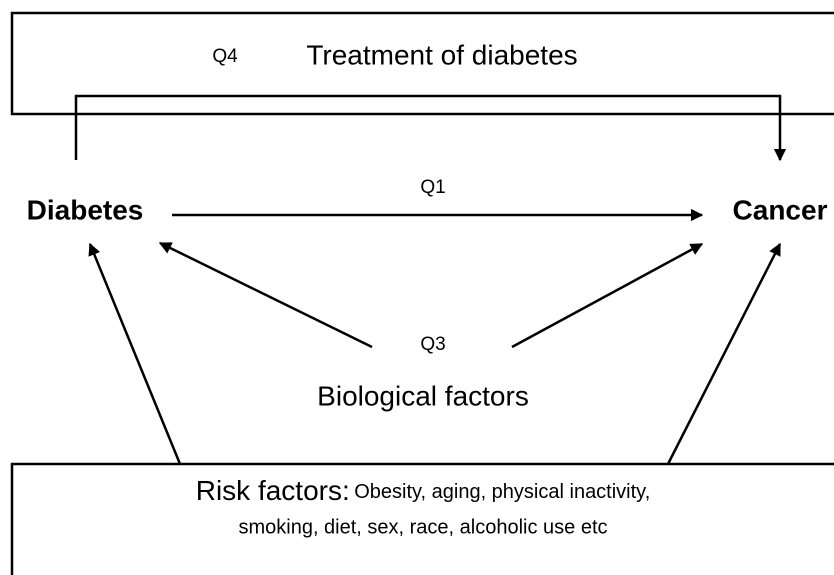  Describe the element at coordinates (265, 295) in the screenshot. I see `bio-to-diabetes-arrow` at that location.